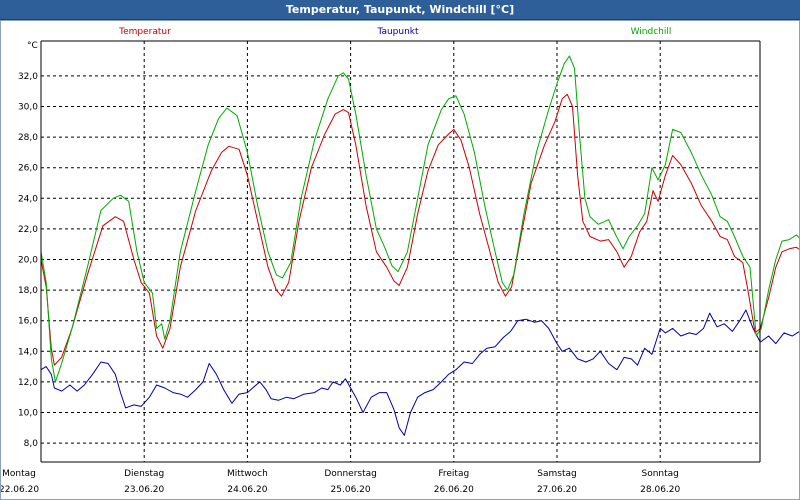  I want to click on x-tick-date: 25.06.20, so click(351, 490).